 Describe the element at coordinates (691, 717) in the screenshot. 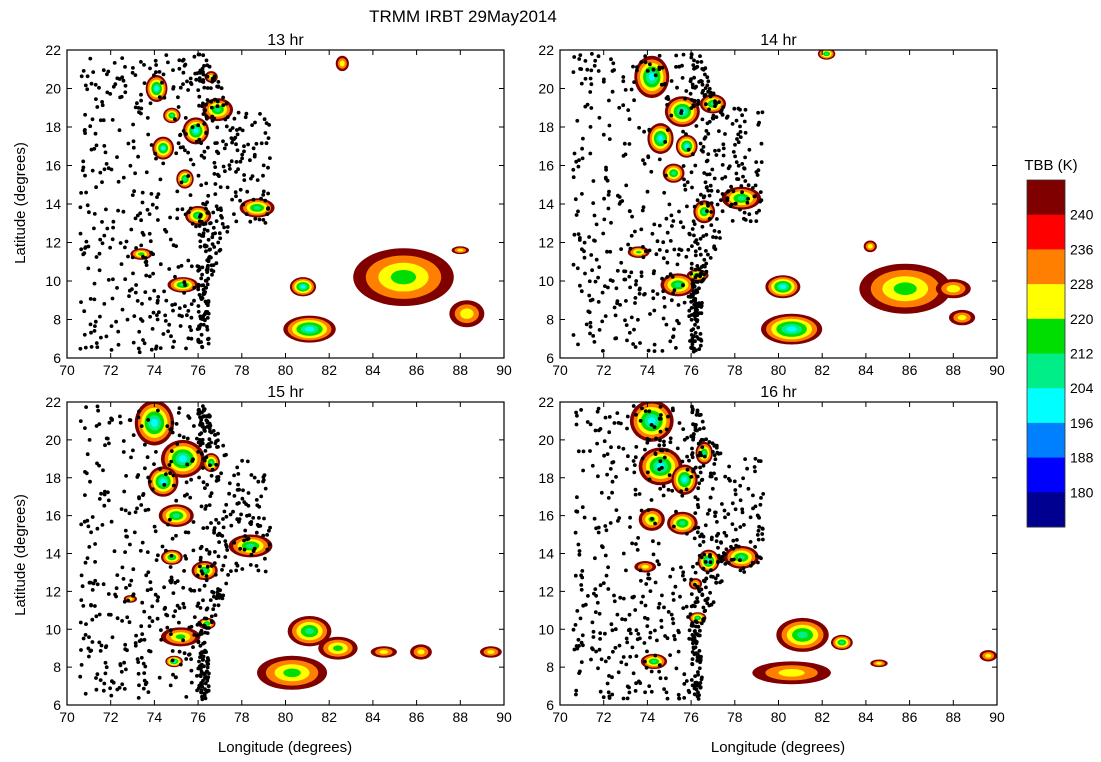

I see `x-tick-label: 76` at that location.